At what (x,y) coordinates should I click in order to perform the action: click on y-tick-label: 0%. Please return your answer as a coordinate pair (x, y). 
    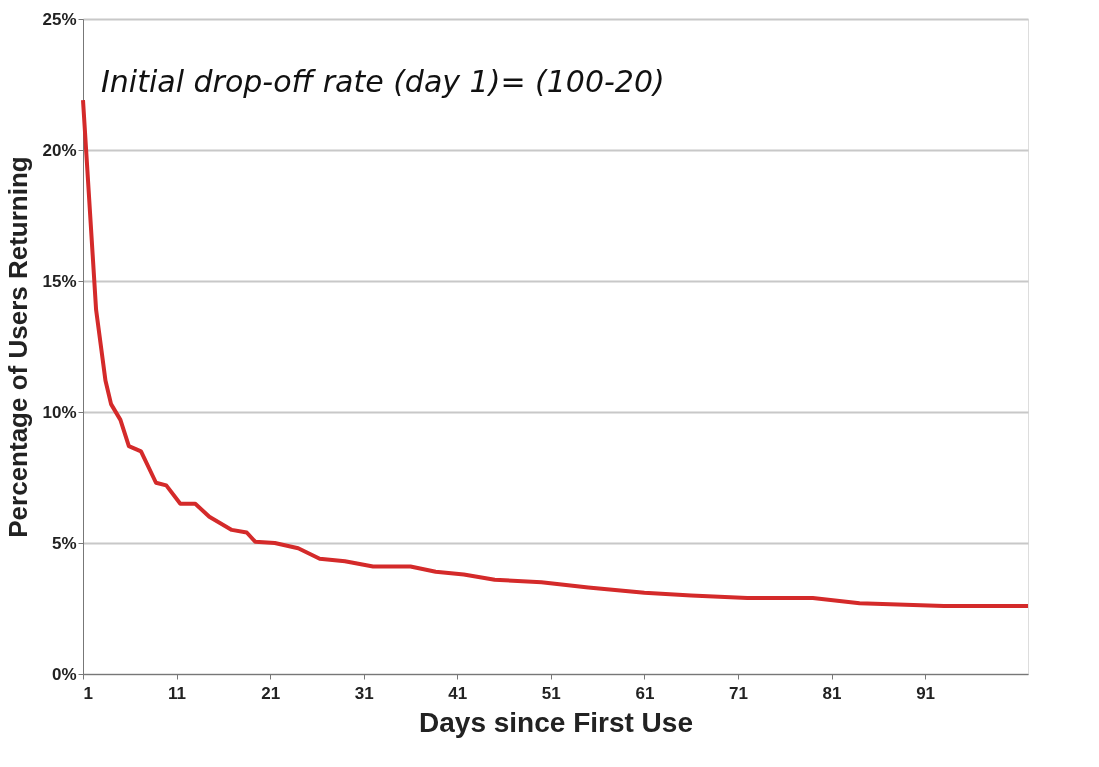
    Looking at the image, I should click on (64, 674).